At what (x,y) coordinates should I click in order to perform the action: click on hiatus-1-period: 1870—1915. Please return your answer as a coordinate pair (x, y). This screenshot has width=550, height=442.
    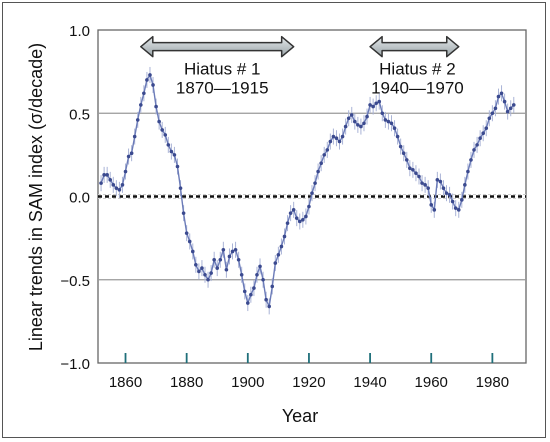
    Looking at the image, I should click on (222, 88).